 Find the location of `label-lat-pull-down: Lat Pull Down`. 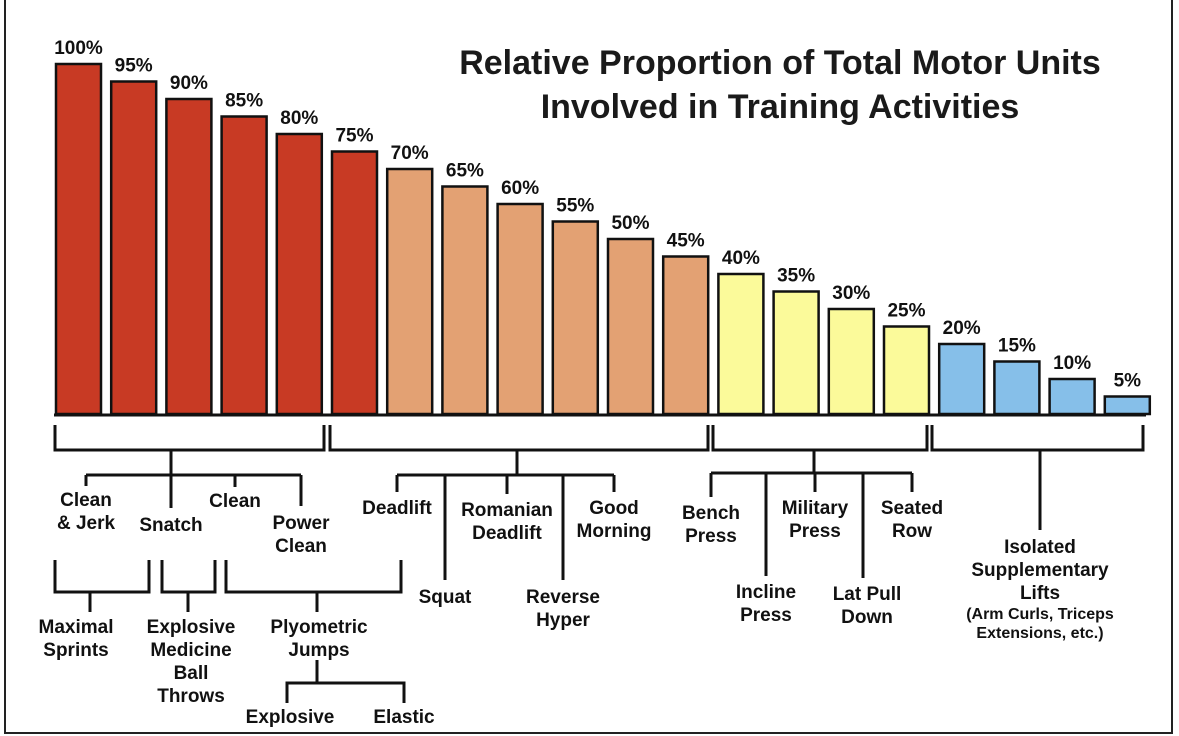

label-lat-pull-down: Lat Pull Down is located at coordinates (867, 606).